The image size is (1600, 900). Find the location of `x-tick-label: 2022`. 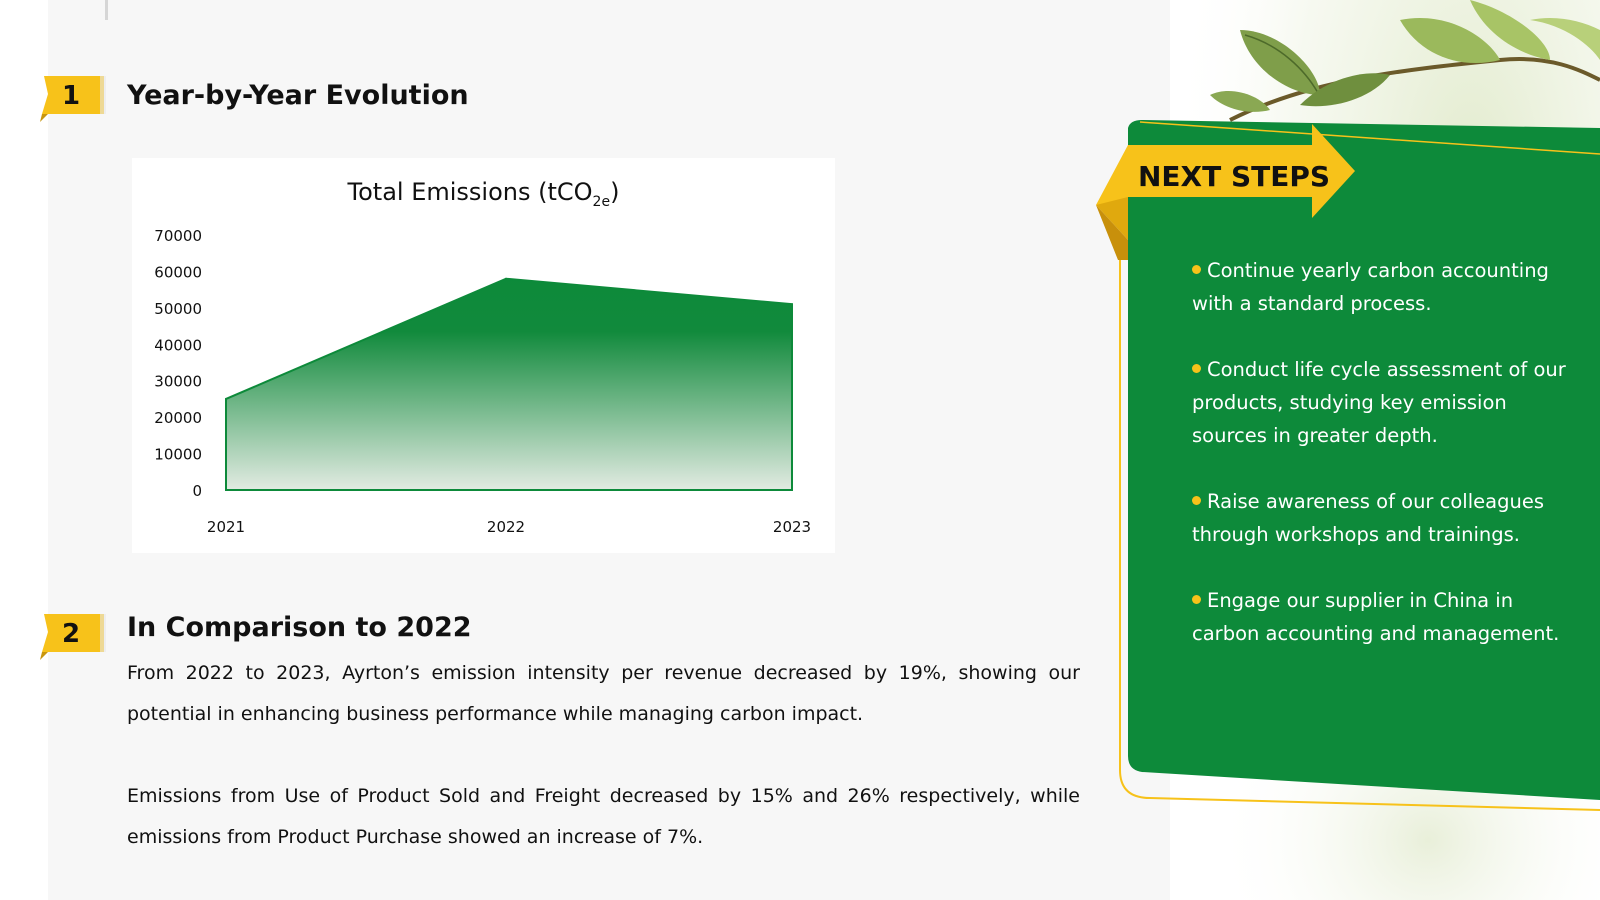

x-tick-label: 2022 is located at coordinates (506, 527).